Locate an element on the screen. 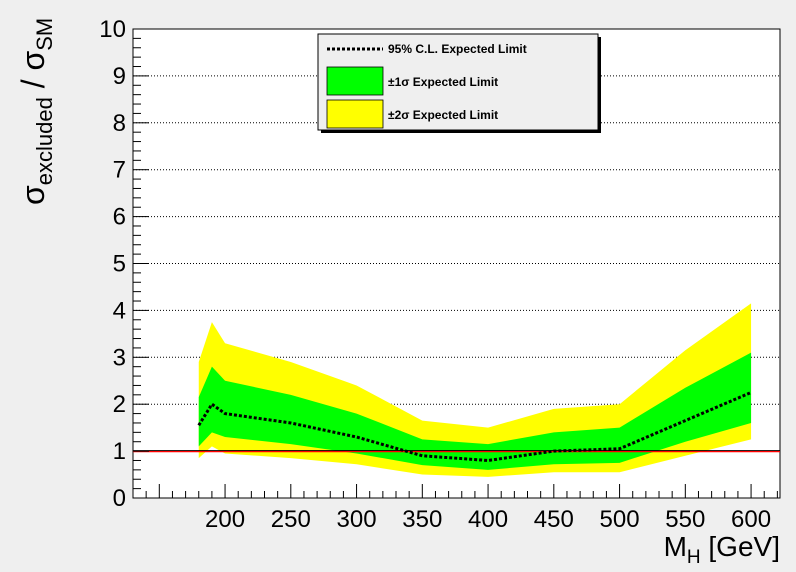 This screenshot has height=572, width=796. y-tick-label: 0 is located at coordinates (119, 498).